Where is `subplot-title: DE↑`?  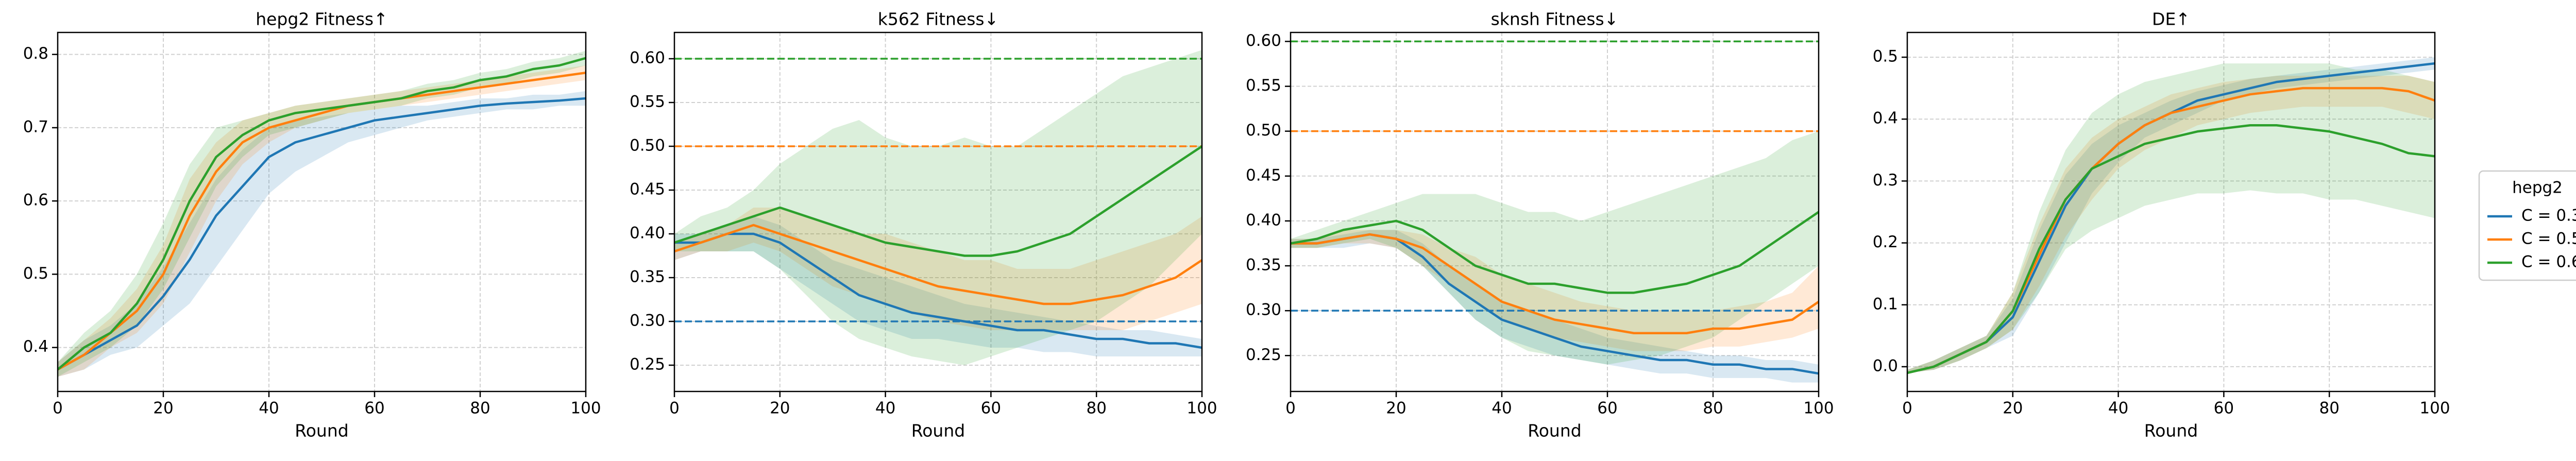 subplot-title: DE↑ is located at coordinates (2171, 19).